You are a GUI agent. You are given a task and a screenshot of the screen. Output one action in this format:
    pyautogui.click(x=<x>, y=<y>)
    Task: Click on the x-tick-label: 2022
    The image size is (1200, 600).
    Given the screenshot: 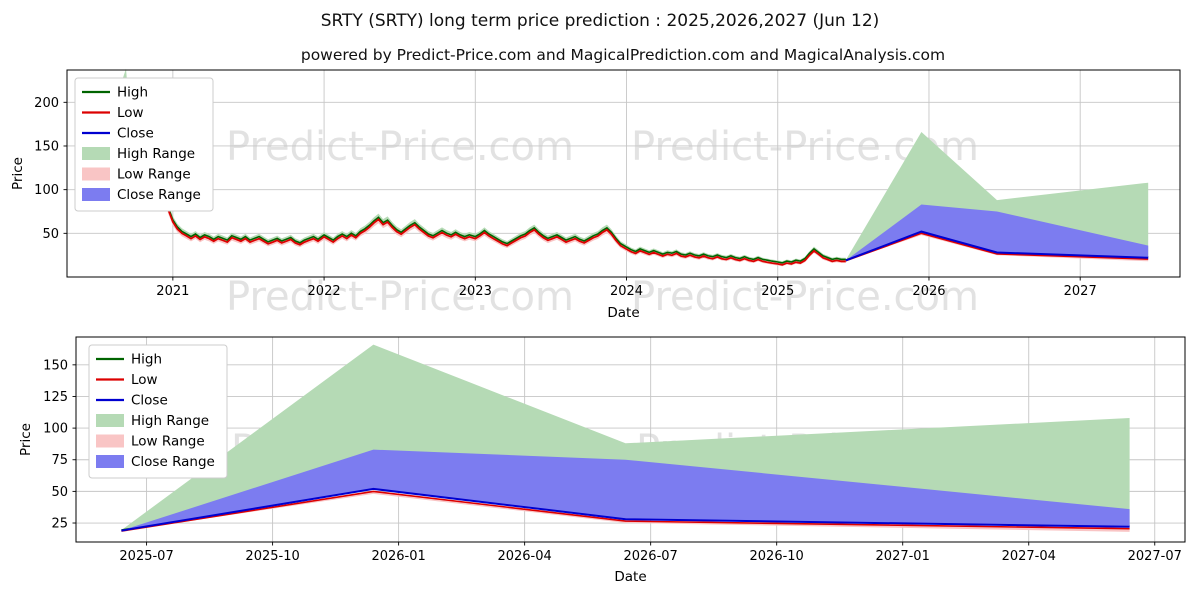 What is the action you would take?
    pyautogui.click(x=324, y=291)
    